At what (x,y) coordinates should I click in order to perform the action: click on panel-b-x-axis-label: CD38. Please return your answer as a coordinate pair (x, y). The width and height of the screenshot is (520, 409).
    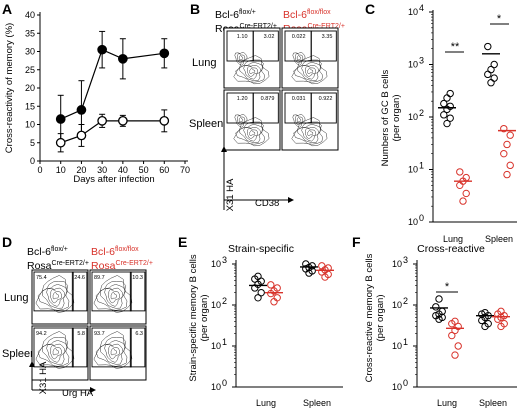
    Looking at the image, I should click on (267, 203).